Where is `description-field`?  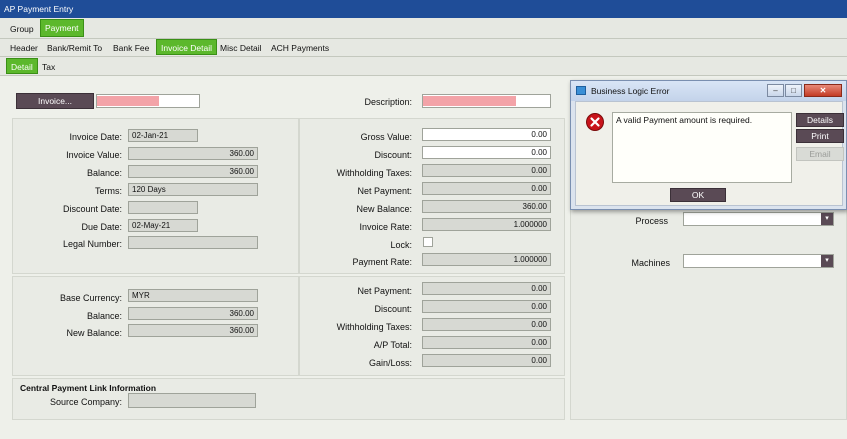
description-field is located at coordinates (486, 101).